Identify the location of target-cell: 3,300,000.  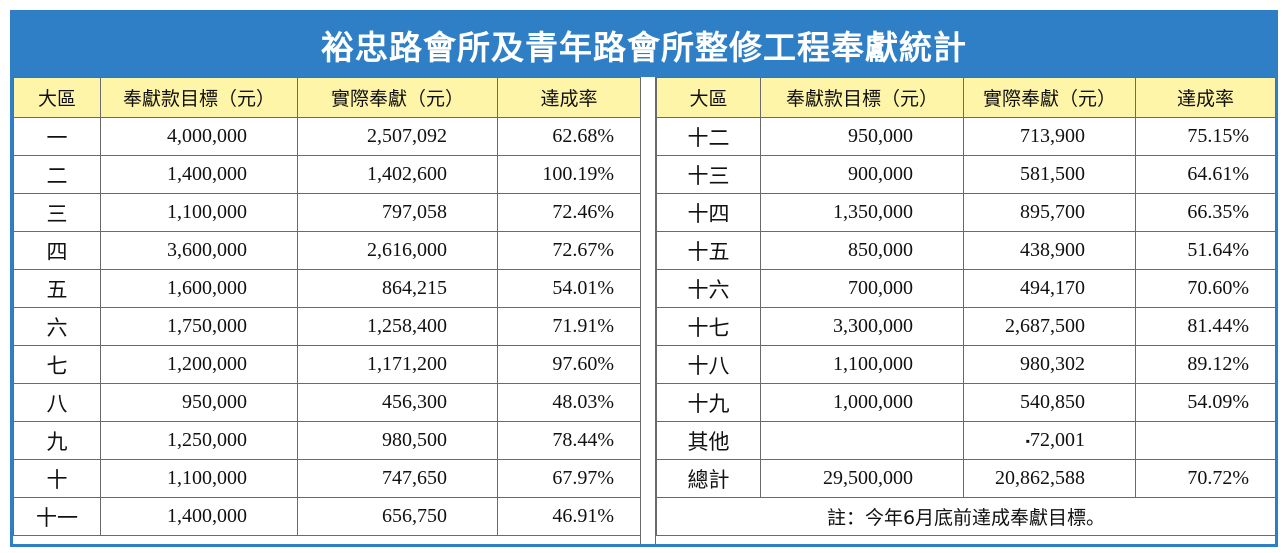
(862, 326).